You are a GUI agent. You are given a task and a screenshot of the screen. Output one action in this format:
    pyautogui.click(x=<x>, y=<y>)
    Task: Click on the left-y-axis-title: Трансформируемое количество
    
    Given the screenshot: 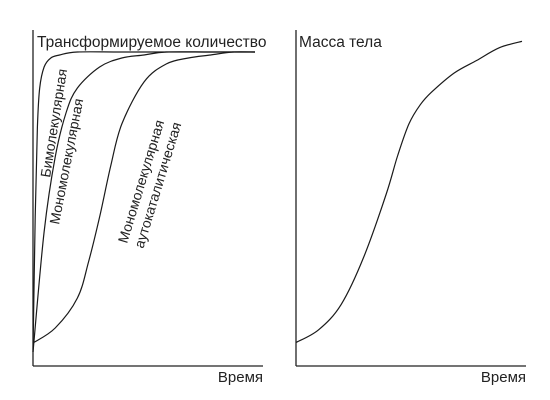 What is the action you would take?
    pyautogui.click(x=151, y=42)
    